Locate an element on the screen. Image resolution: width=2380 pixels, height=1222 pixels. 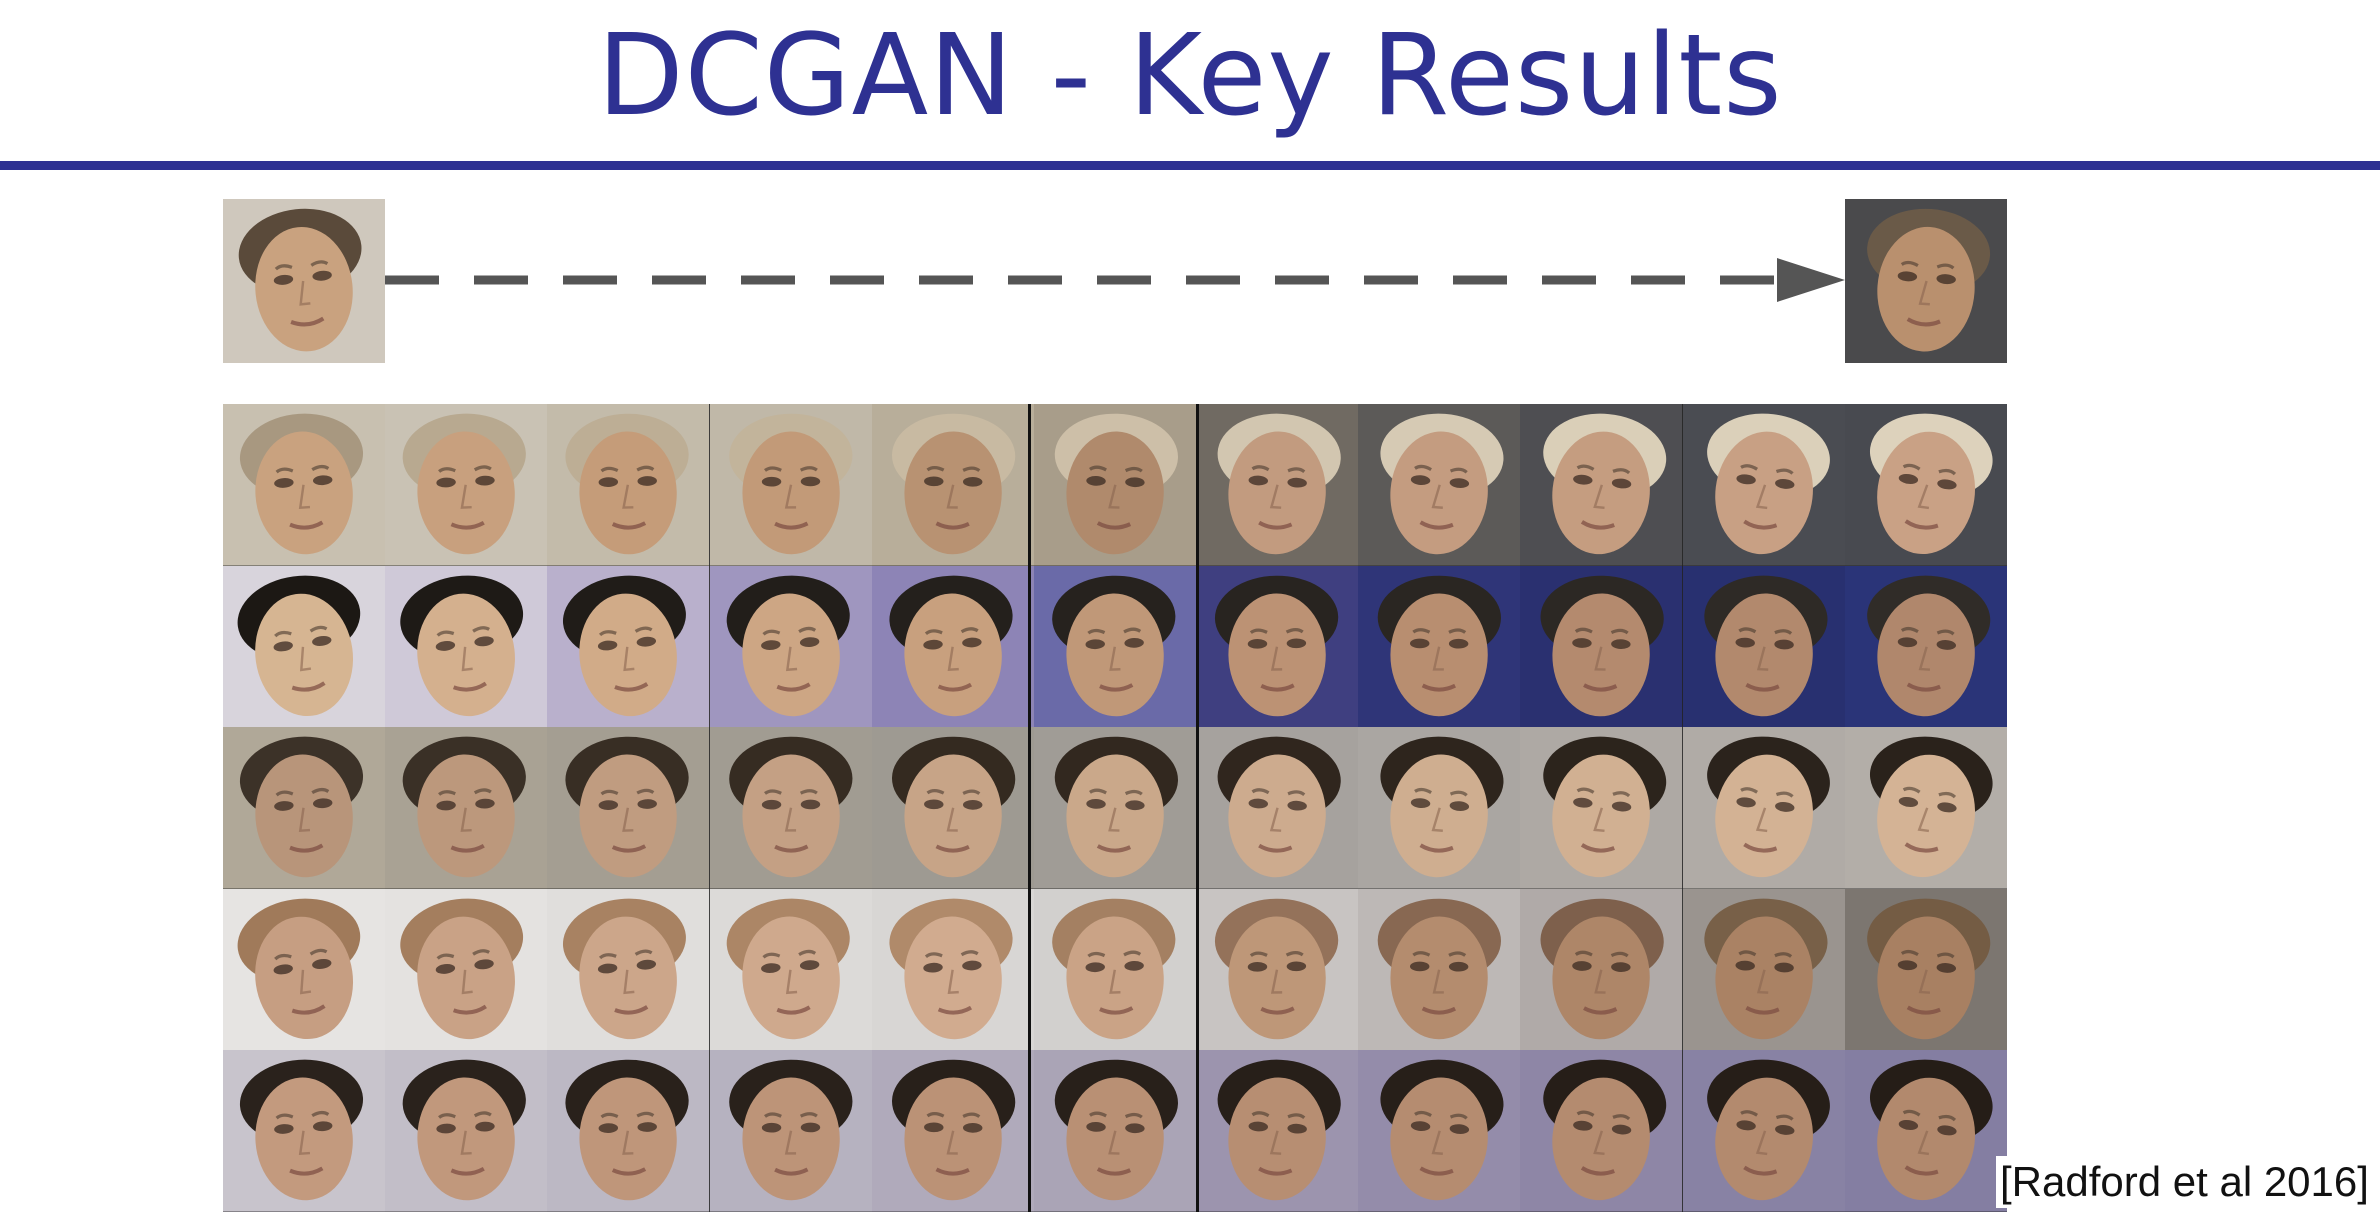
interpolation-end-face-image is located at coordinates (1926, 281).